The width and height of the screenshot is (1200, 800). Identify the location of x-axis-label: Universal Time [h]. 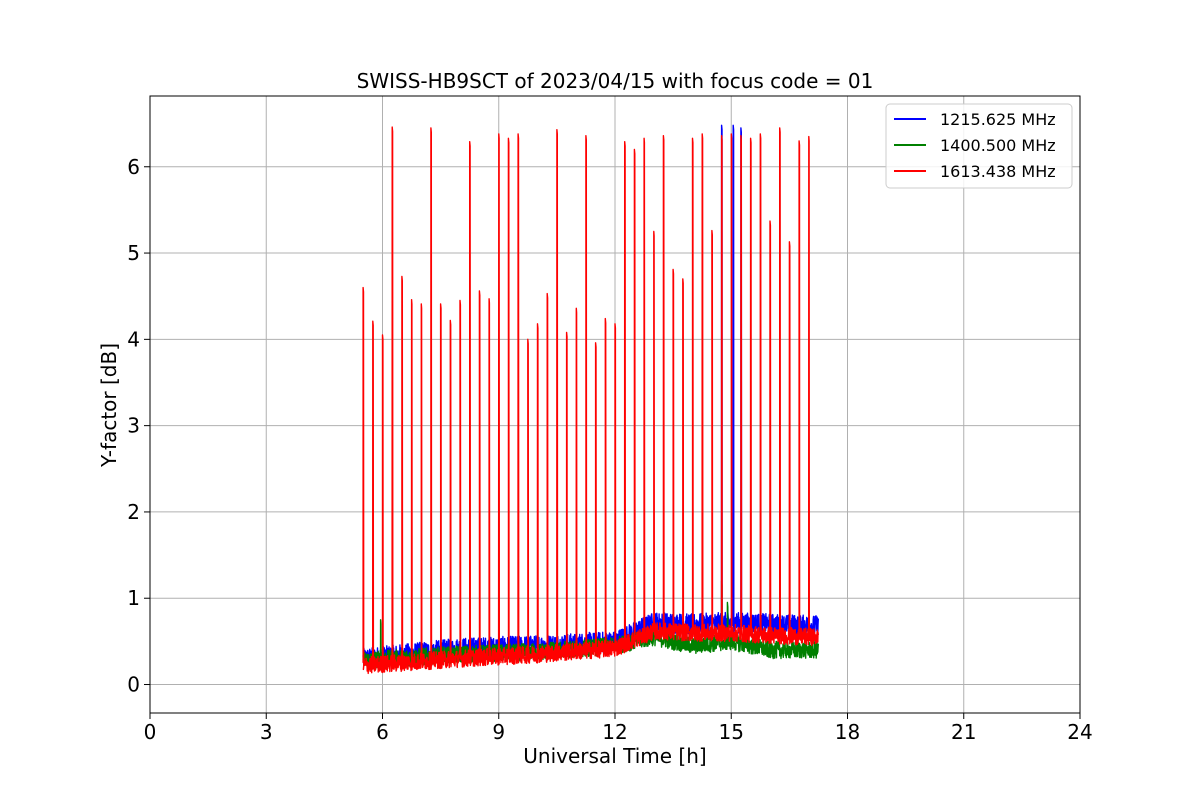
(614, 756).